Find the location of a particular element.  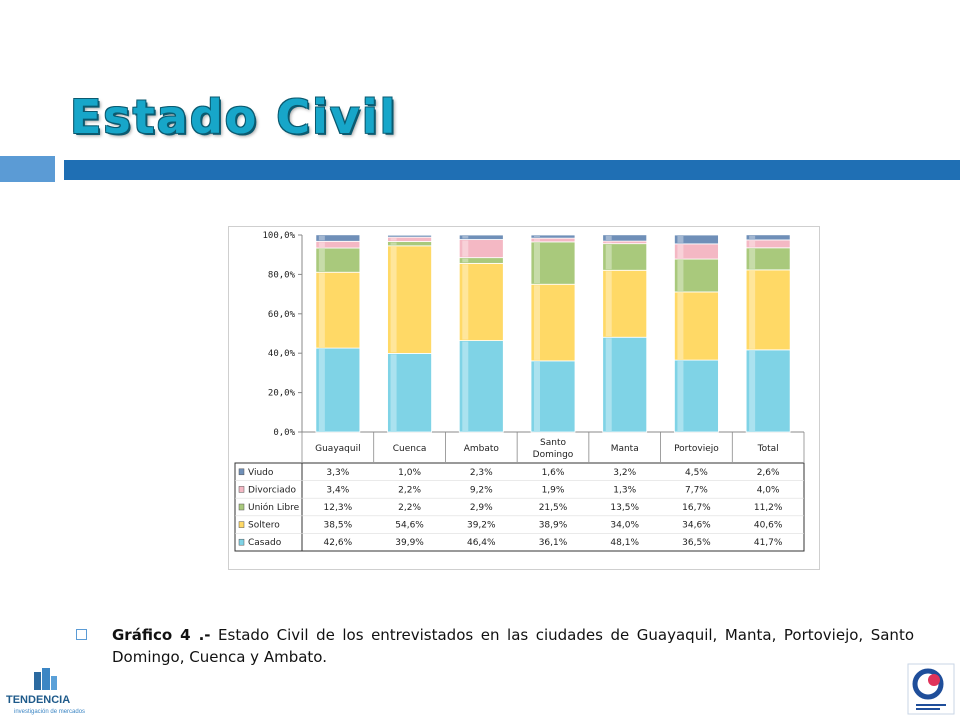

legend-swatch-casado is located at coordinates (241, 542).